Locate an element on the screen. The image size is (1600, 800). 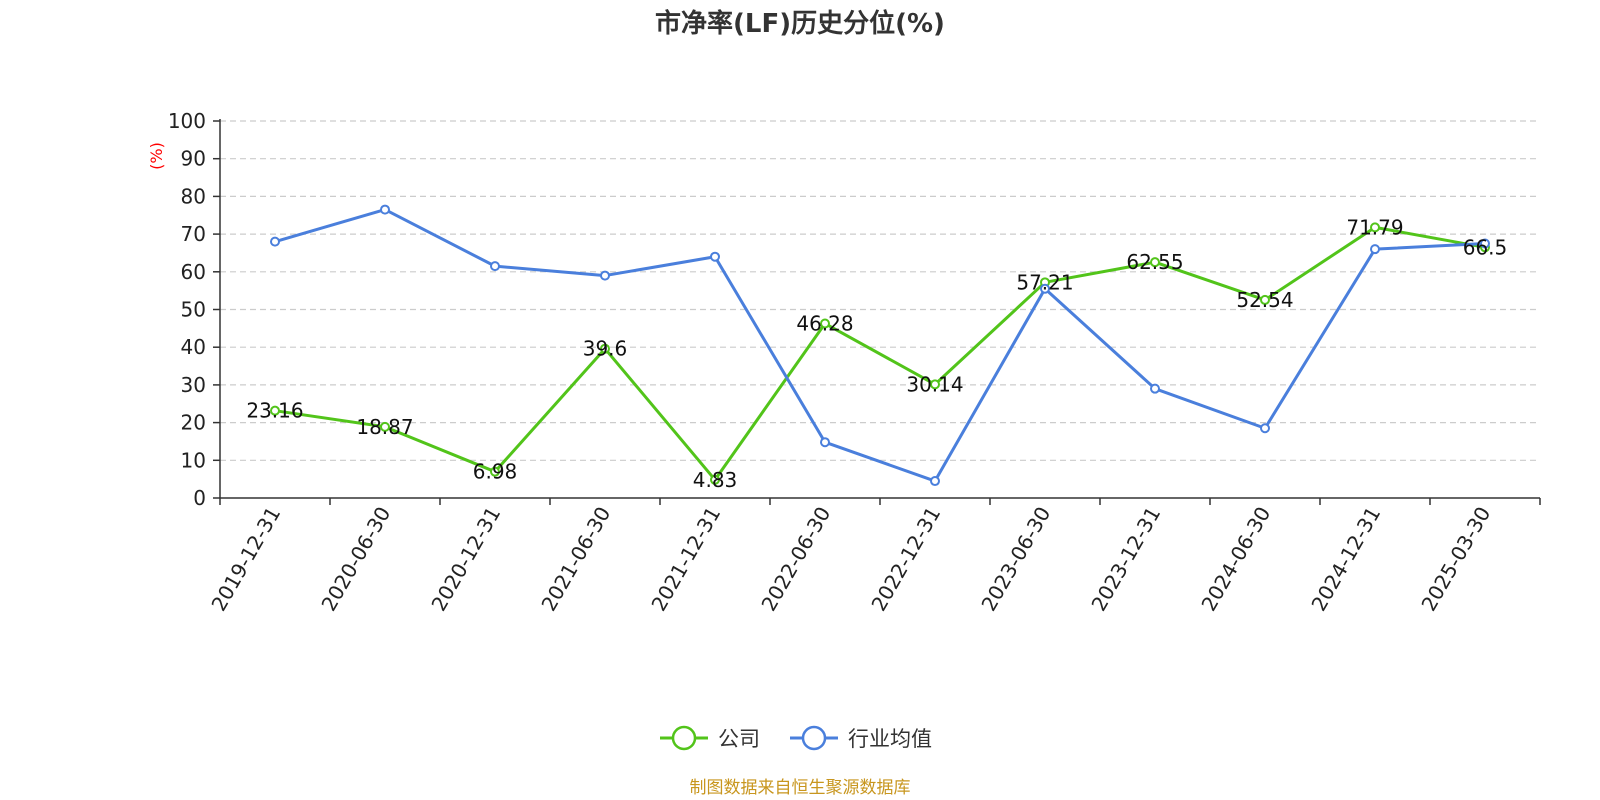
data-label: 52.54 is located at coordinates (1264, 300).